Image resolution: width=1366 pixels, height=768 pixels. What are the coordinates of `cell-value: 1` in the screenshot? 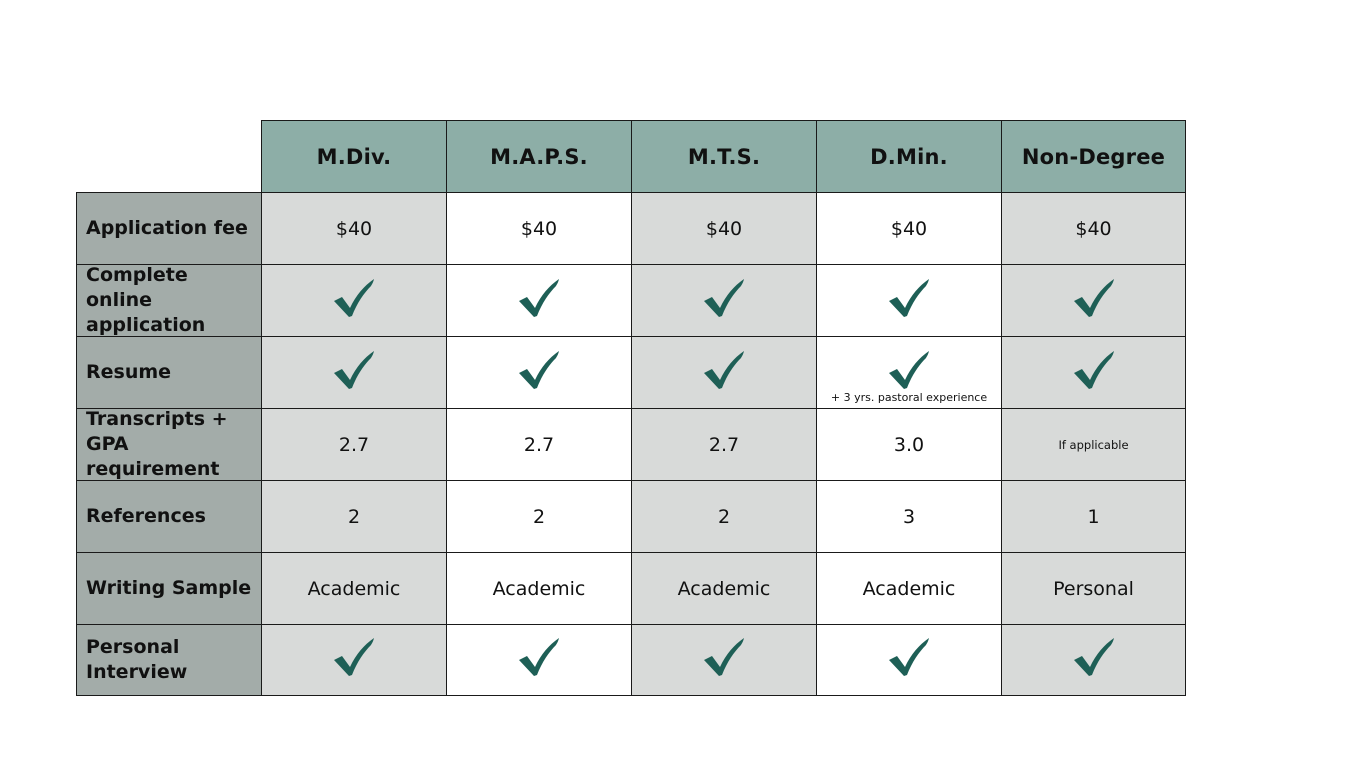 It's located at (1093, 516).